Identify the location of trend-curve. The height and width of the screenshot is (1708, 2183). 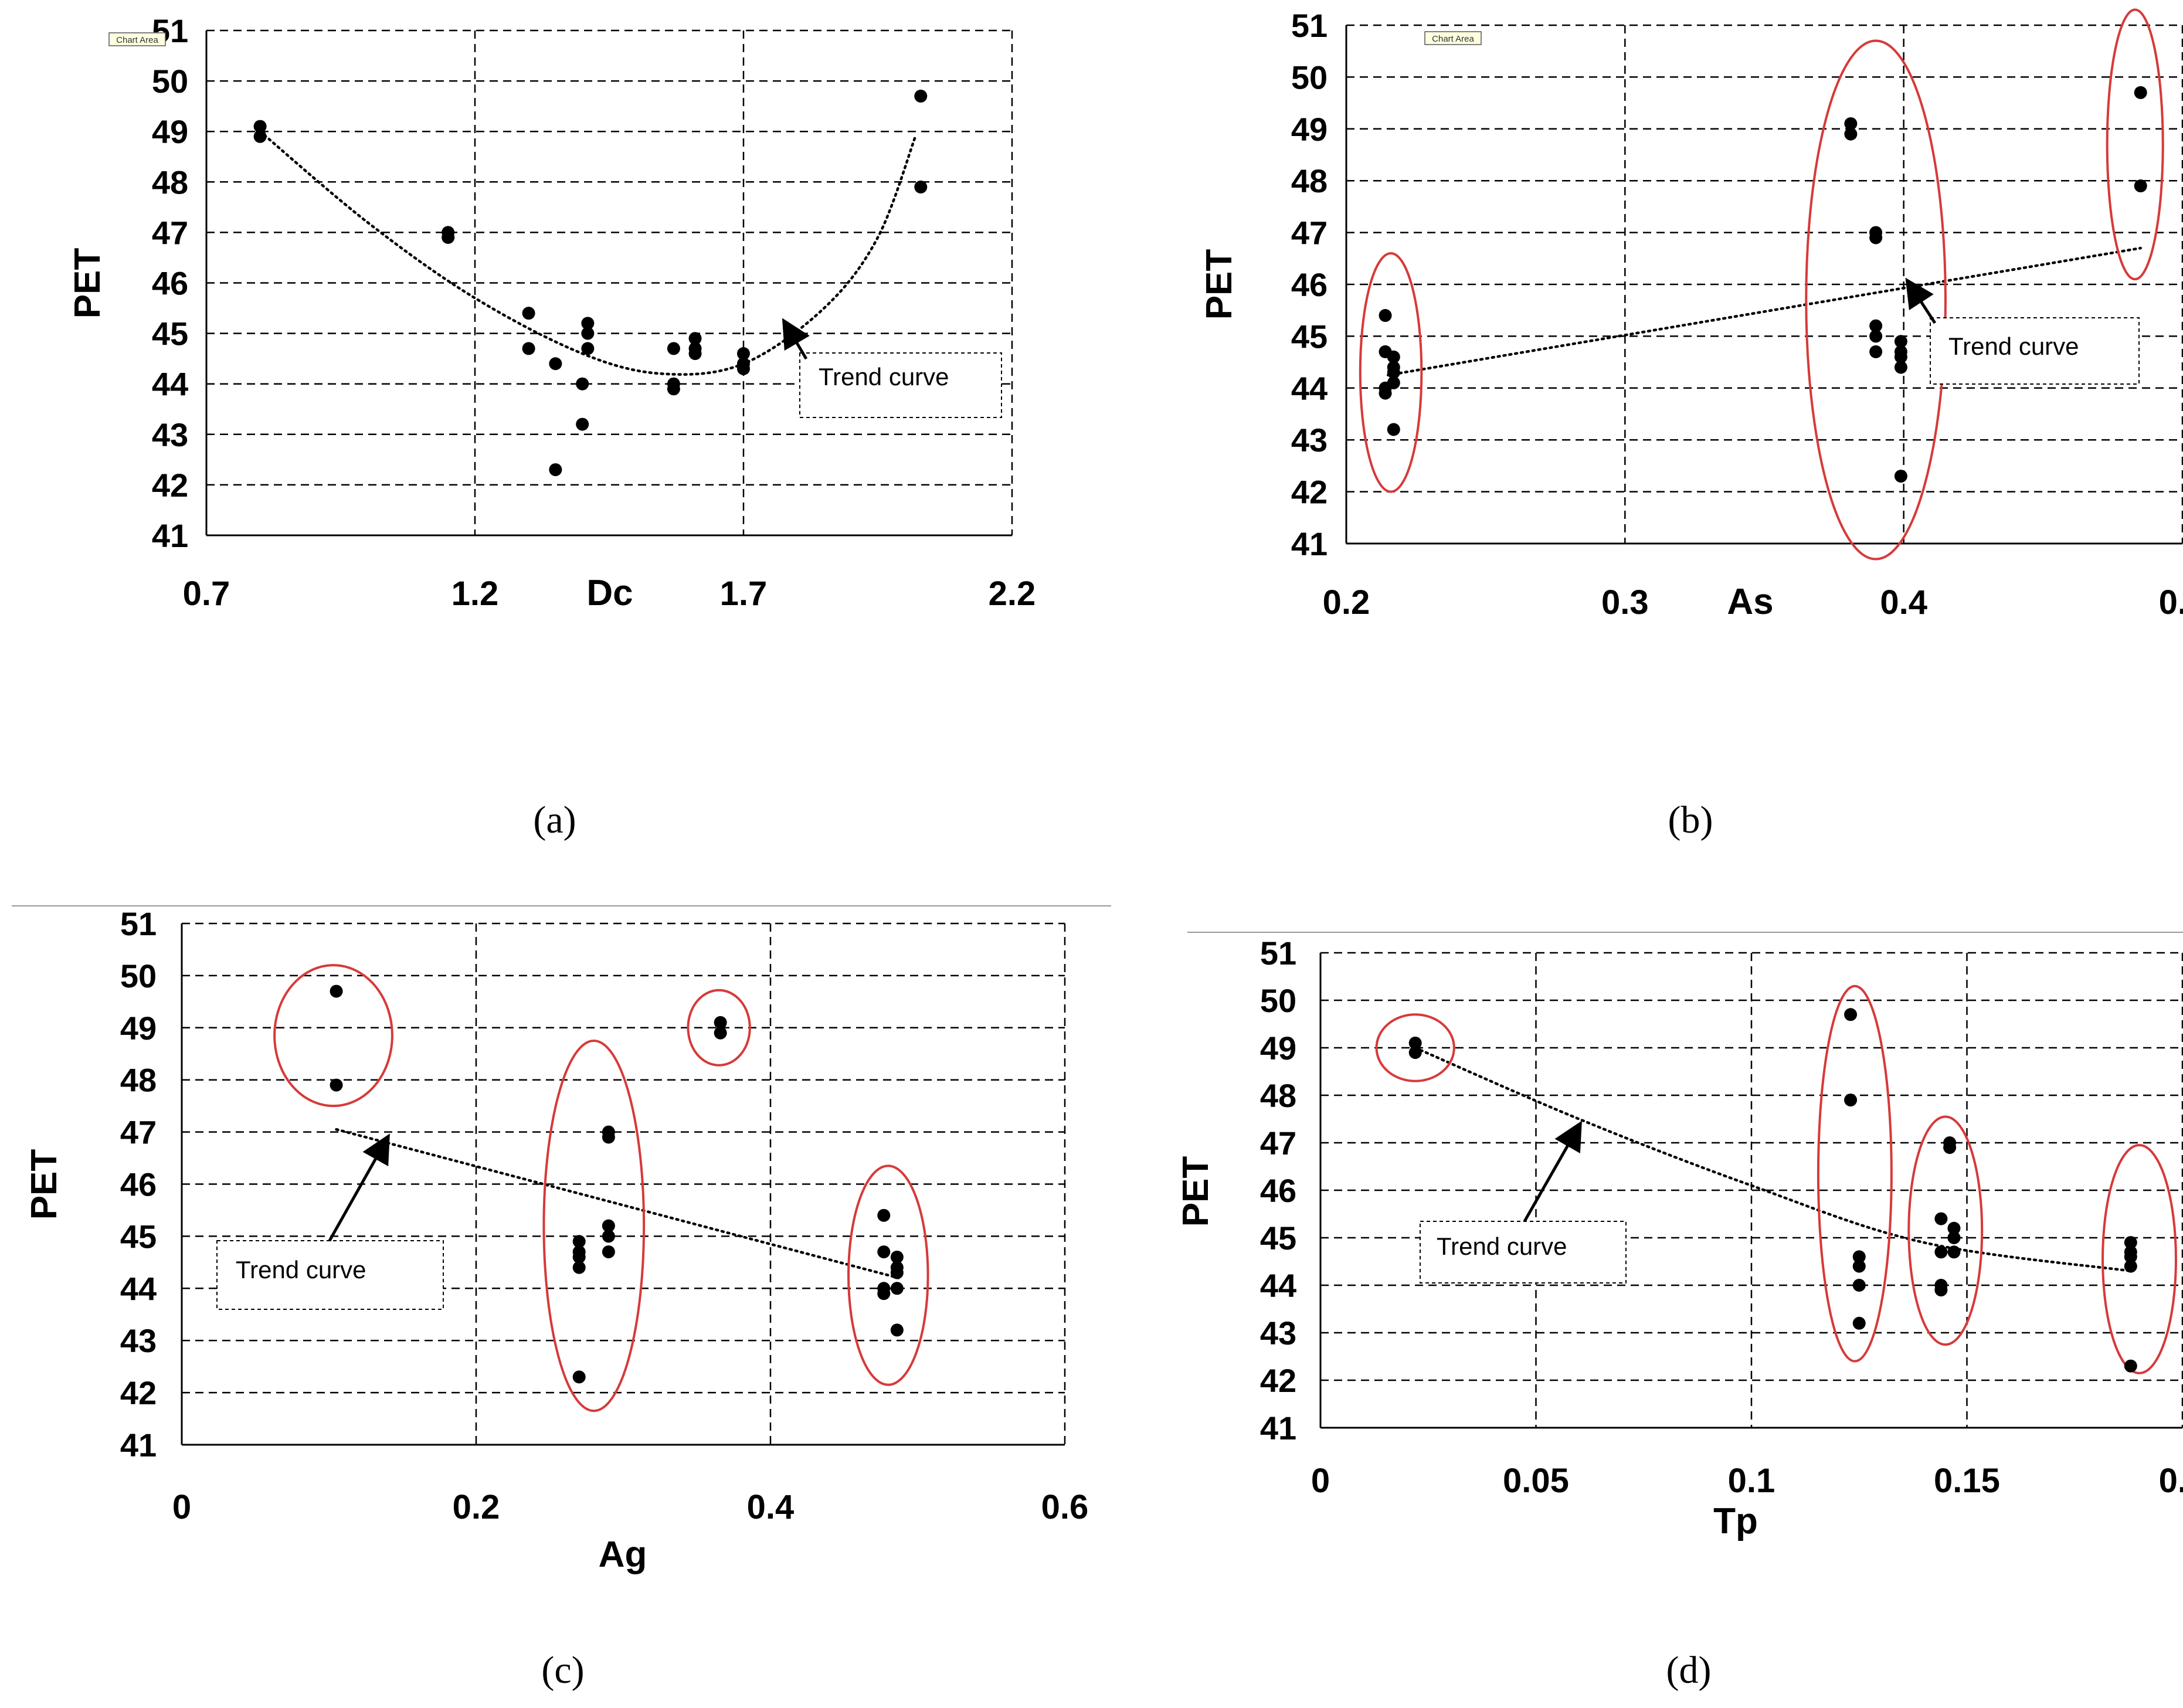
(1765, 311).